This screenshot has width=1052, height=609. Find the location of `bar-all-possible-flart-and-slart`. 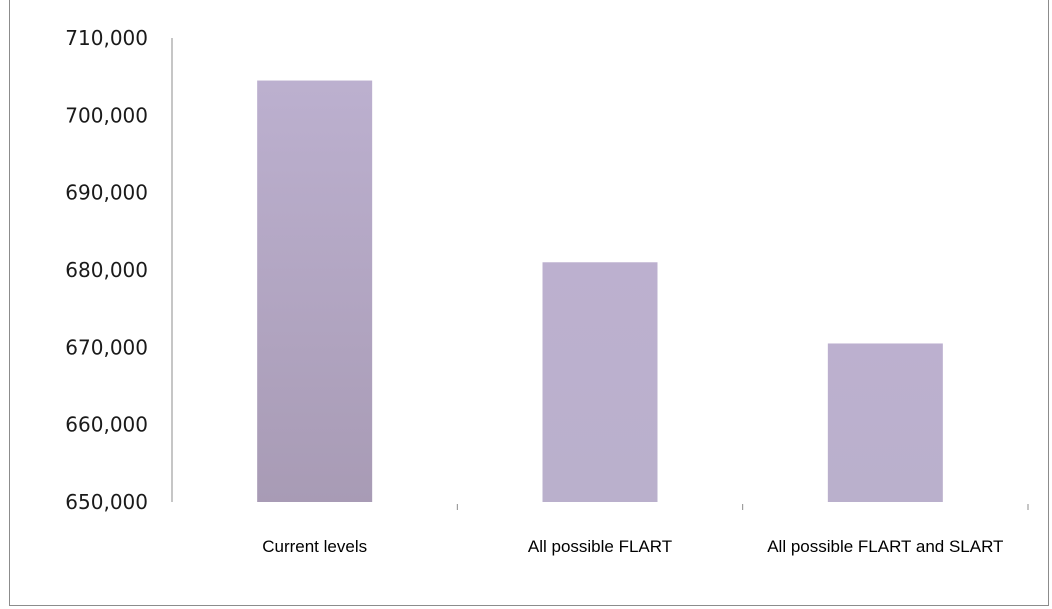

bar-all-possible-flart-and-slart is located at coordinates (885, 422).